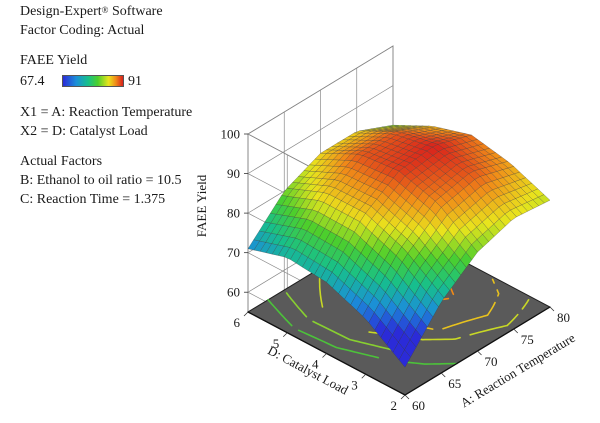 The height and width of the screenshot is (423, 600). Describe the element at coordinates (233, 213) in the screenshot. I see `z-tick-label: 80` at that location.